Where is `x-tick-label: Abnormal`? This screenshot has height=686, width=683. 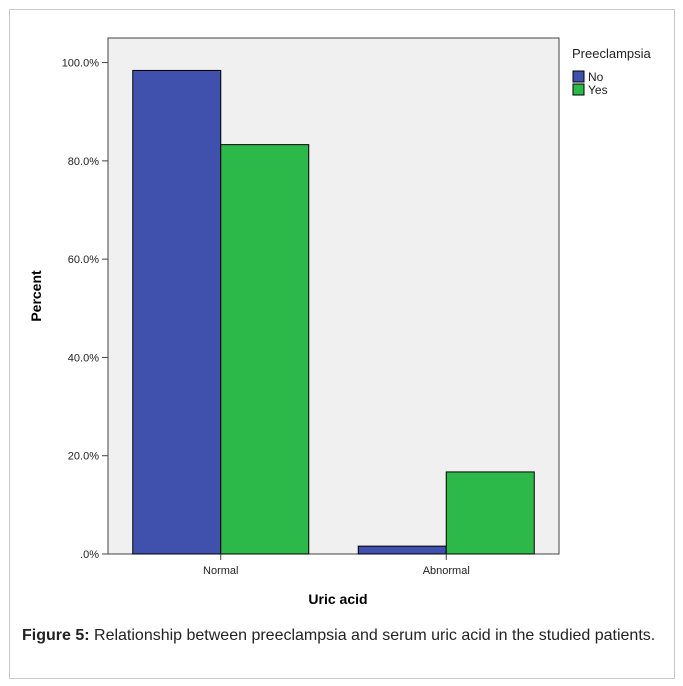
x-tick-label: Abnormal is located at coordinates (446, 571).